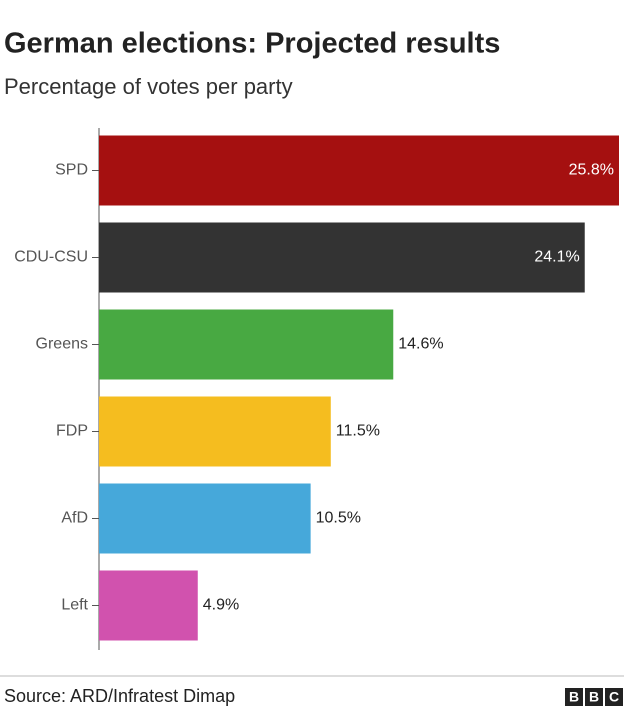  Describe the element at coordinates (420, 344) in the screenshot. I see `value-label: 14.6%` at that location.